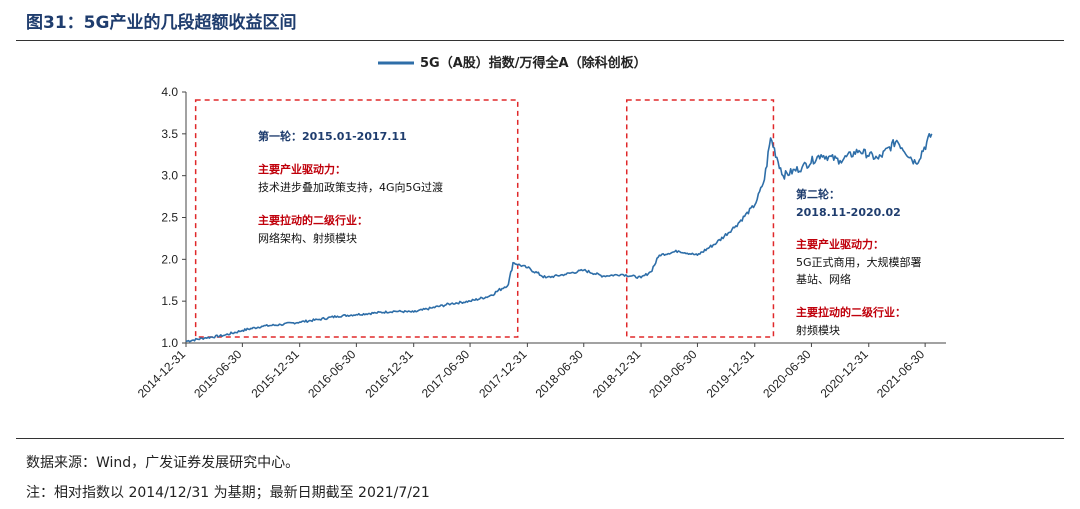 The image size is (1080, 509). Describe the element at coordinates (617, 374) in the screenshot. I see `x-tick-label: 2018-12-31` at that location.